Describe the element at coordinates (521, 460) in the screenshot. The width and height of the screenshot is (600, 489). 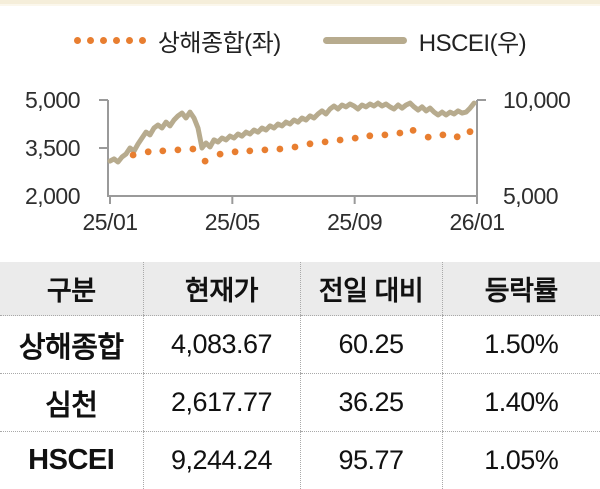
I see `pct-cell: 1.05%` at that location.